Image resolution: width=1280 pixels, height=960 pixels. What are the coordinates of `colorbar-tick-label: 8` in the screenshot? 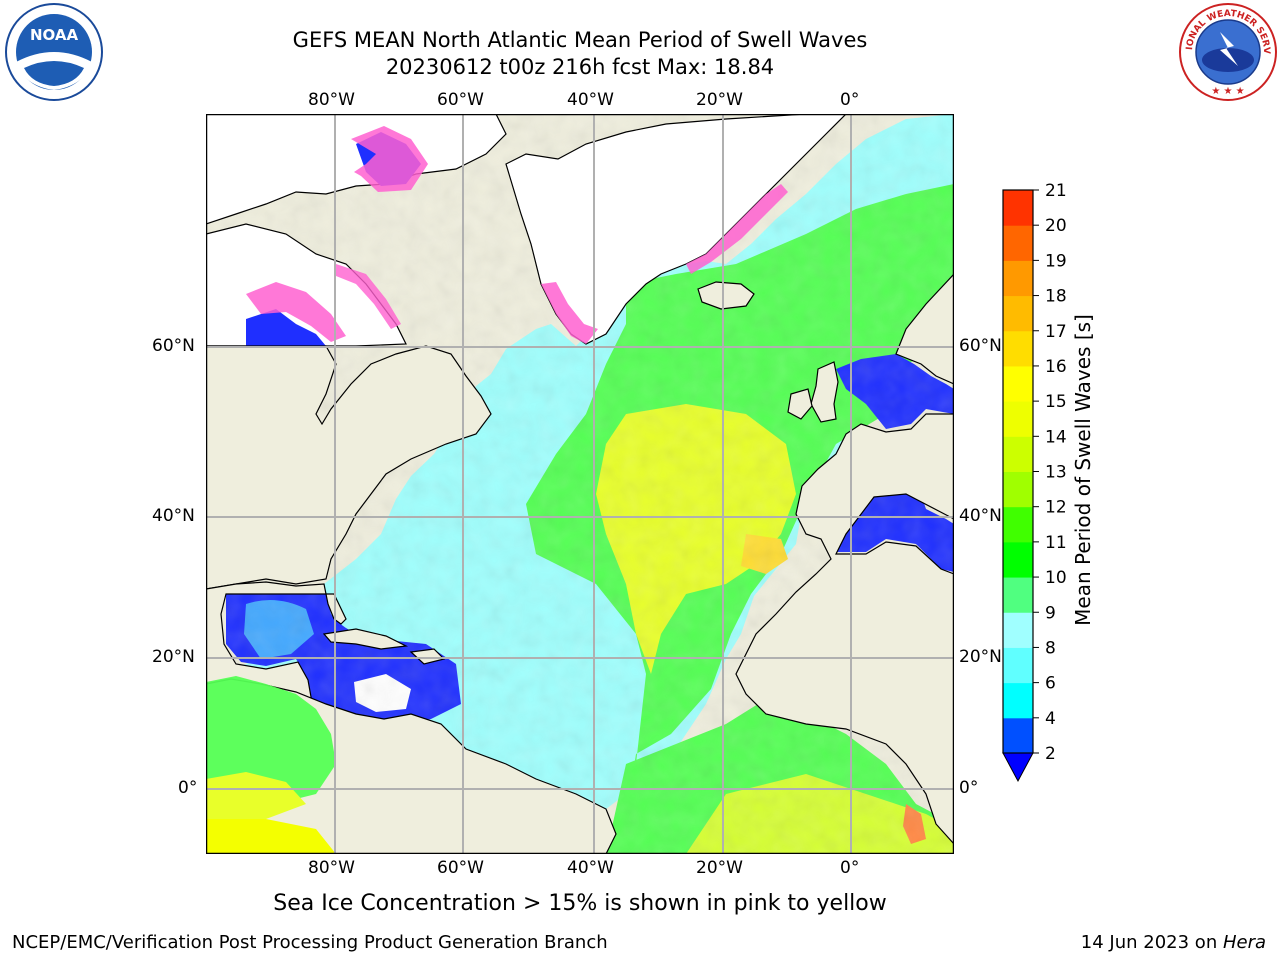 It's located at (1050, 648).